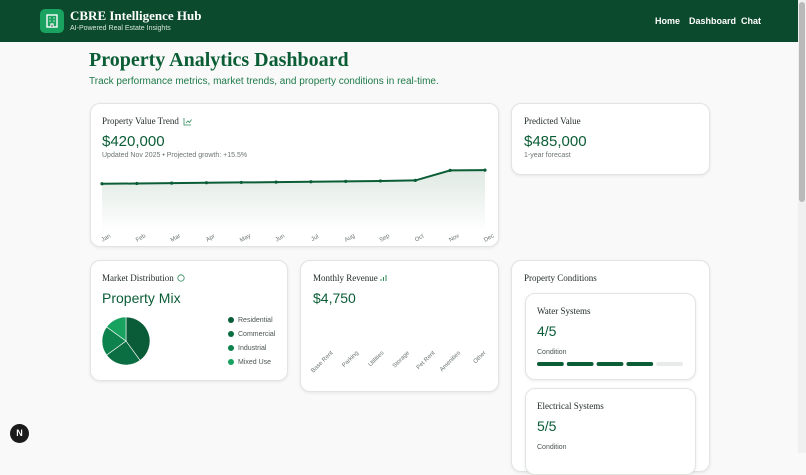 The height and width of the screenshot is (475, 806). Describe the element at coordinates (555, 141) in the screenshot. I see `predicted-value: $485,000` at that location.